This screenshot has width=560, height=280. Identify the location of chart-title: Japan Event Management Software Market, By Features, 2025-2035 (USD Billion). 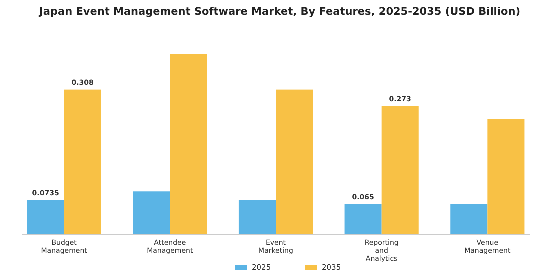
(279, 12).